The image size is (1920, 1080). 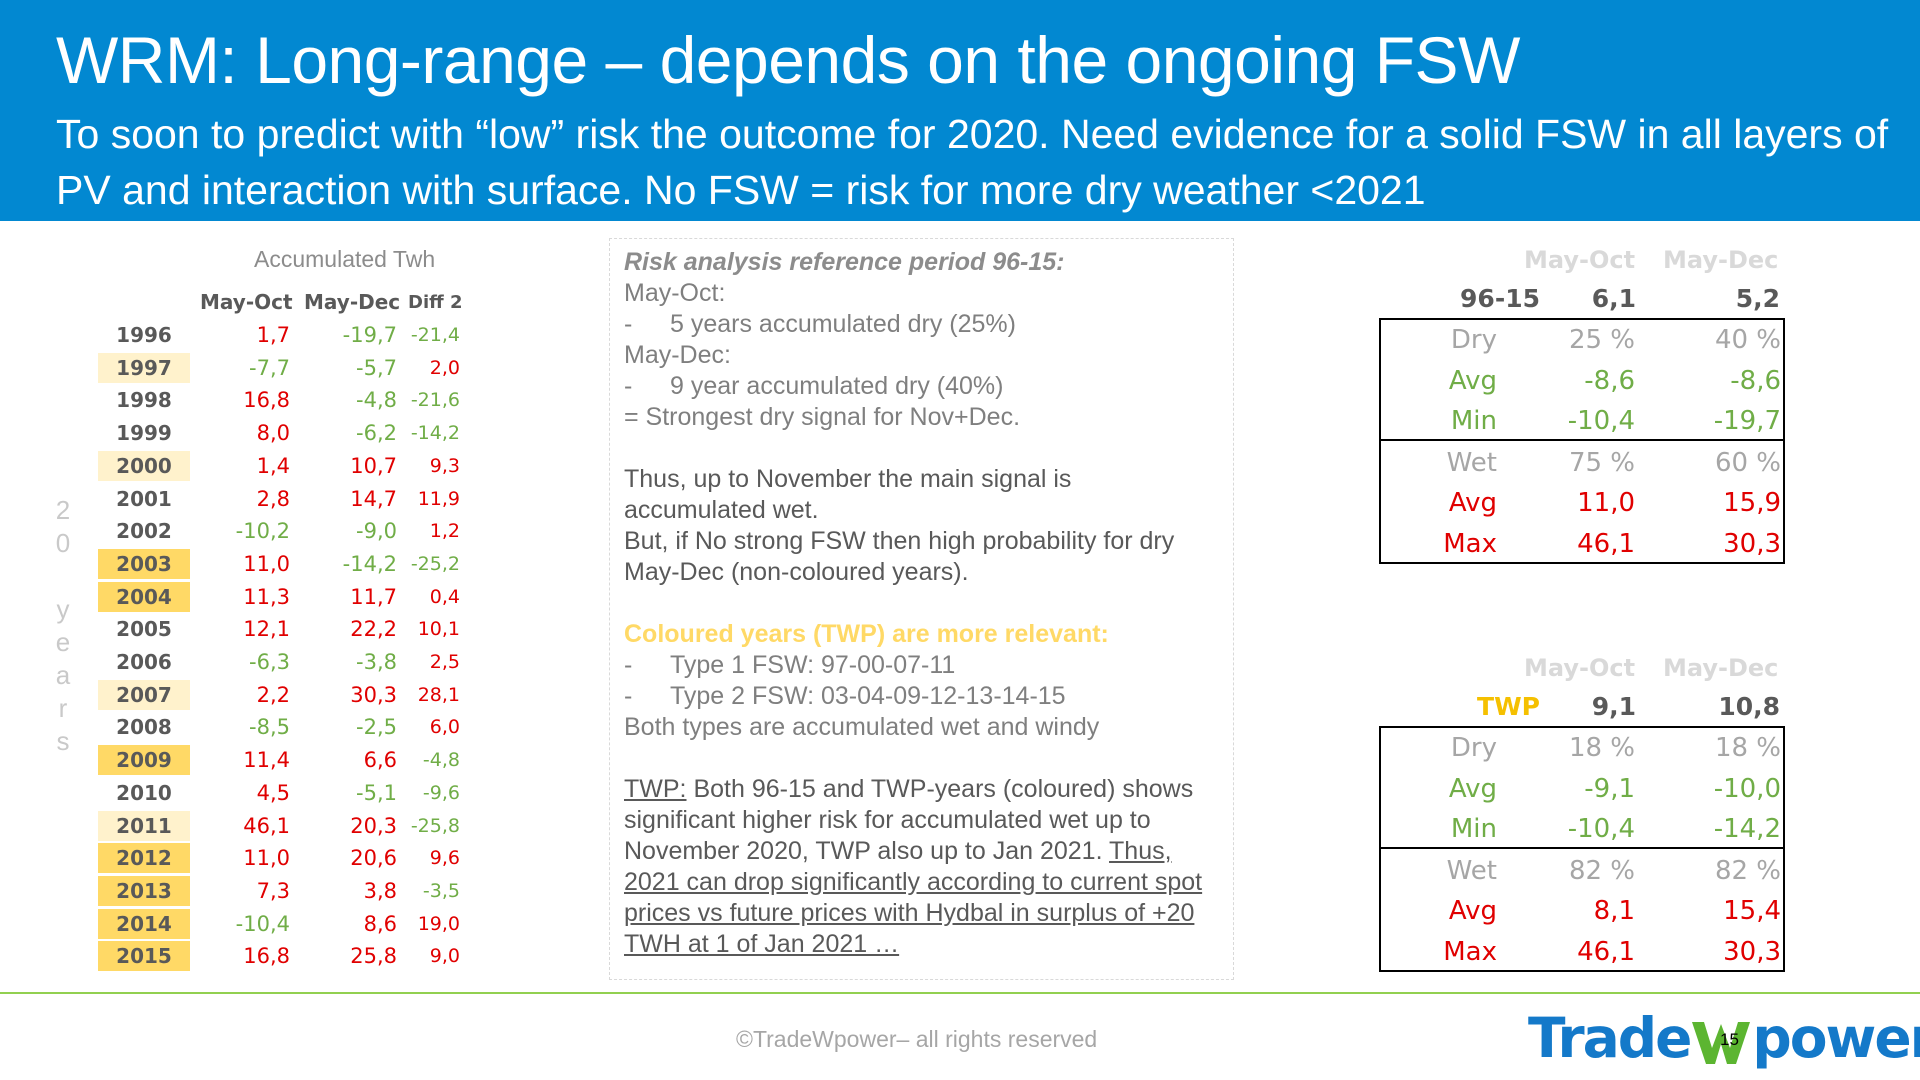 I want to click on vertical-letter: r, so click(x=63, y=708).